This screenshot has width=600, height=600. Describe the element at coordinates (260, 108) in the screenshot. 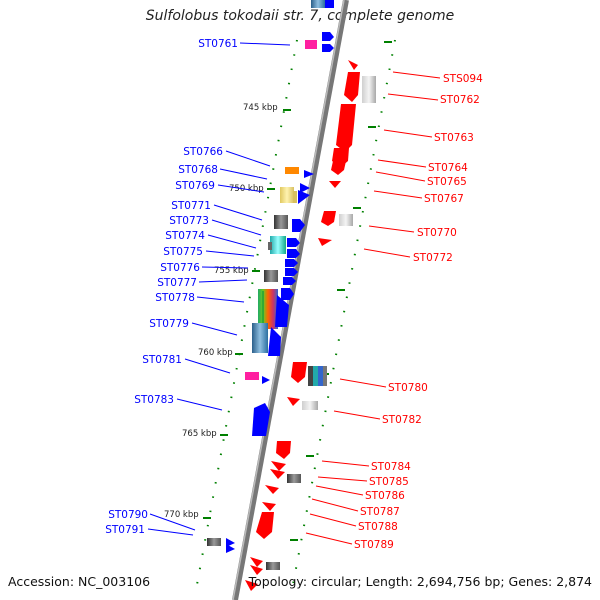

I see `scale-label-745: 745 kbp` at that location.